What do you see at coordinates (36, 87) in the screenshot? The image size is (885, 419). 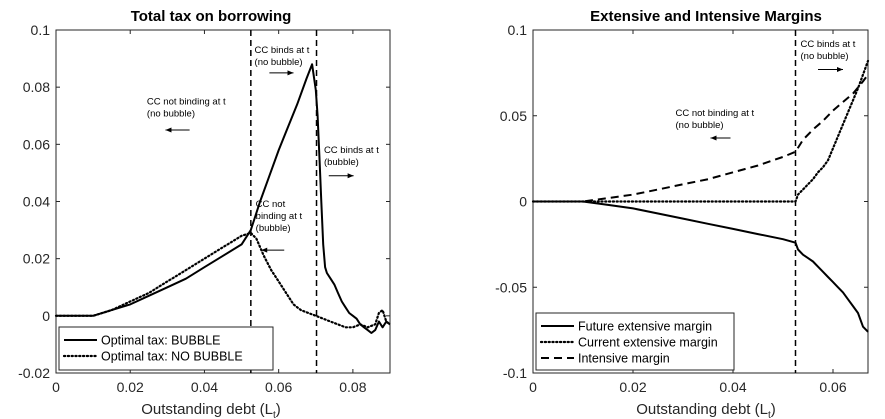 I see `y-tick-label: 0.08` at bounding box center [36, 87].